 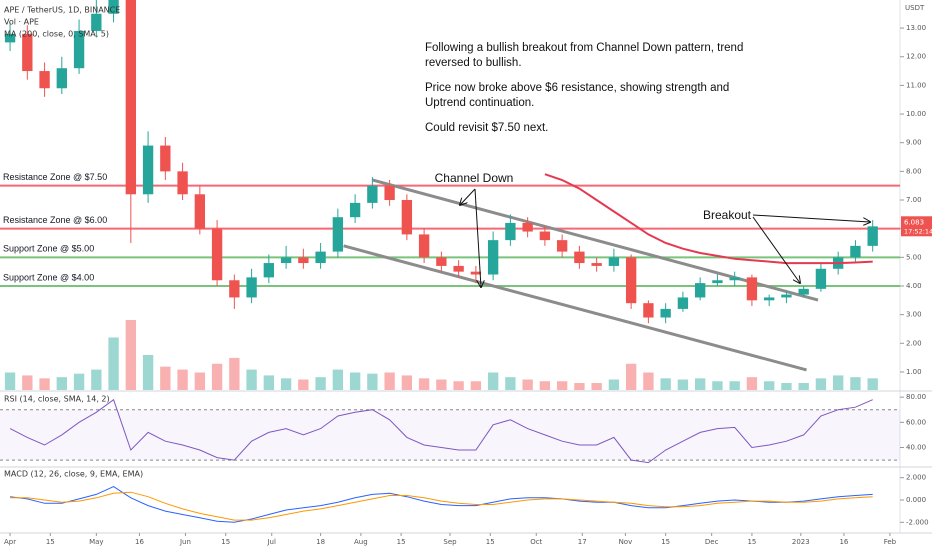 What do you see at coordinates (48, 277) in the screenshot?
I see `zone-label: Support Zone @ $4.00` at bounding box center [48, 277].